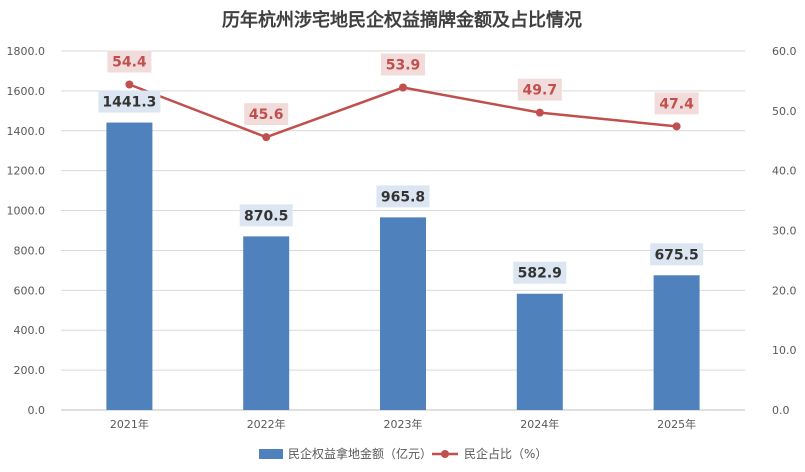  What do you see at coordinates (784, 171) in the screenshot?
I see `y-right-tick-label: 40.0` at bounding box center [784, 171].